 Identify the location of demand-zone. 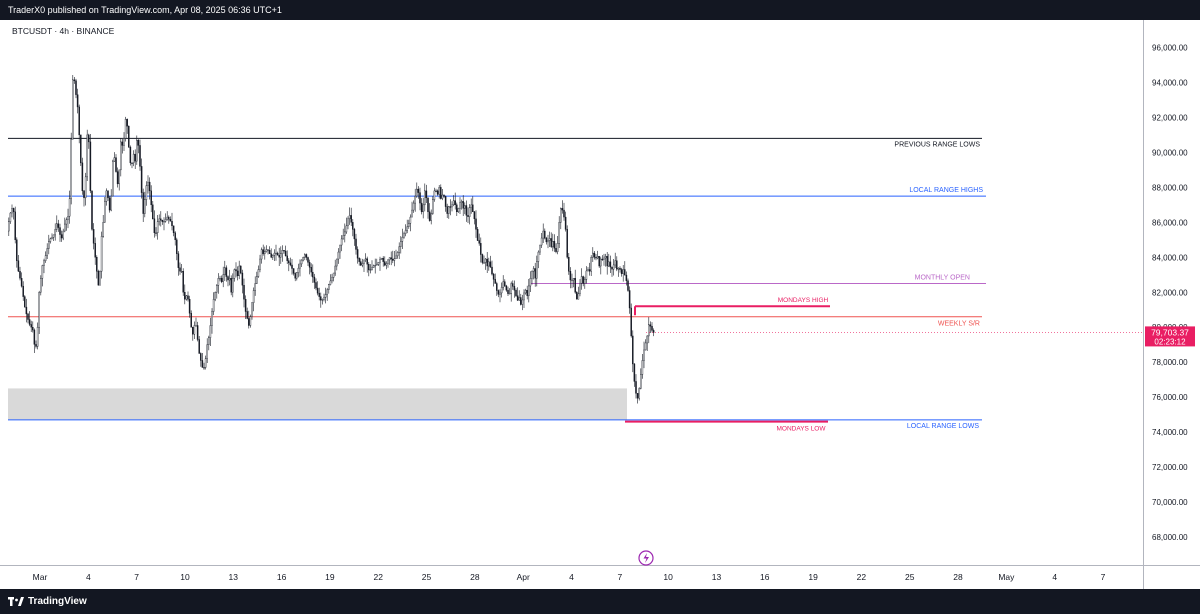
(317, 404).